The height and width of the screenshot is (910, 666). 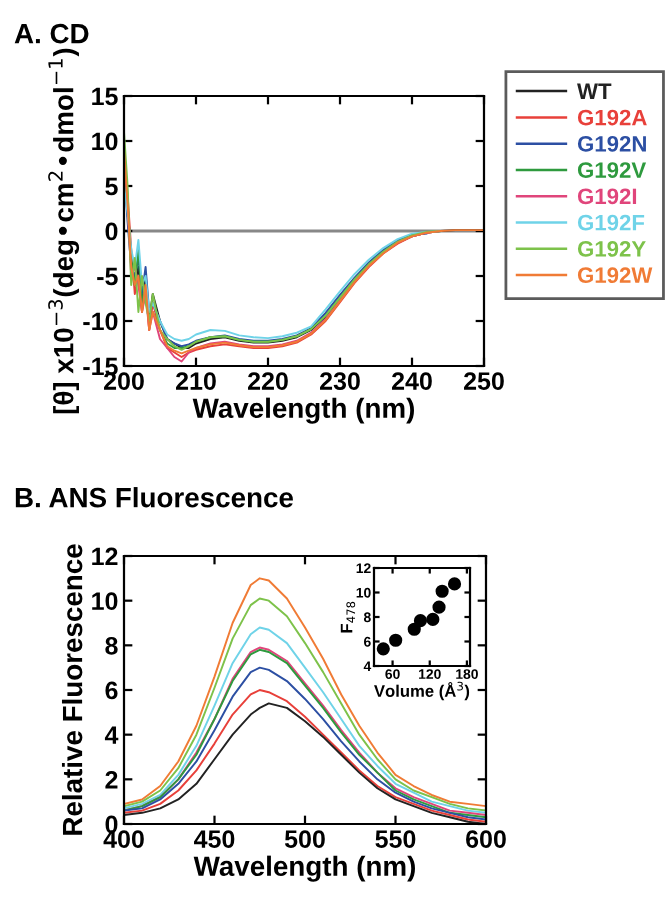 What do you see at coordinates (100, 366) in the screenshot?
I see `y-tick-label: -15` at bounding box center [100, 366].